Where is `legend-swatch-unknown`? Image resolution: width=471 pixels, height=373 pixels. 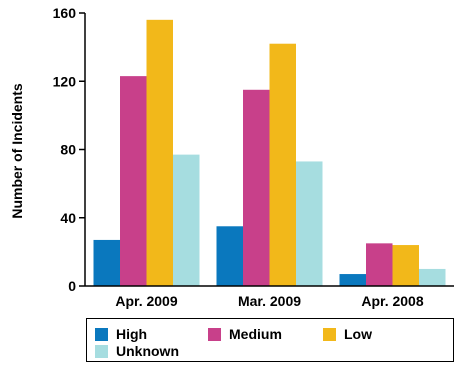
legend-swatch-unknown is located at coordinates (101, 351).